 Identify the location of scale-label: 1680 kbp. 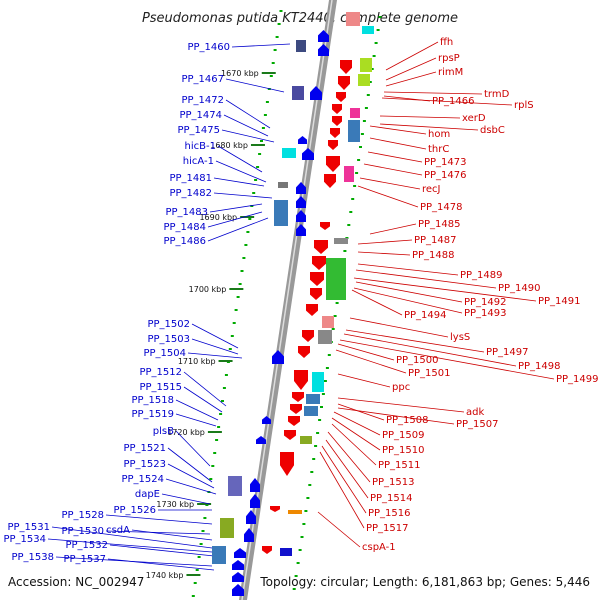
(229, 145).